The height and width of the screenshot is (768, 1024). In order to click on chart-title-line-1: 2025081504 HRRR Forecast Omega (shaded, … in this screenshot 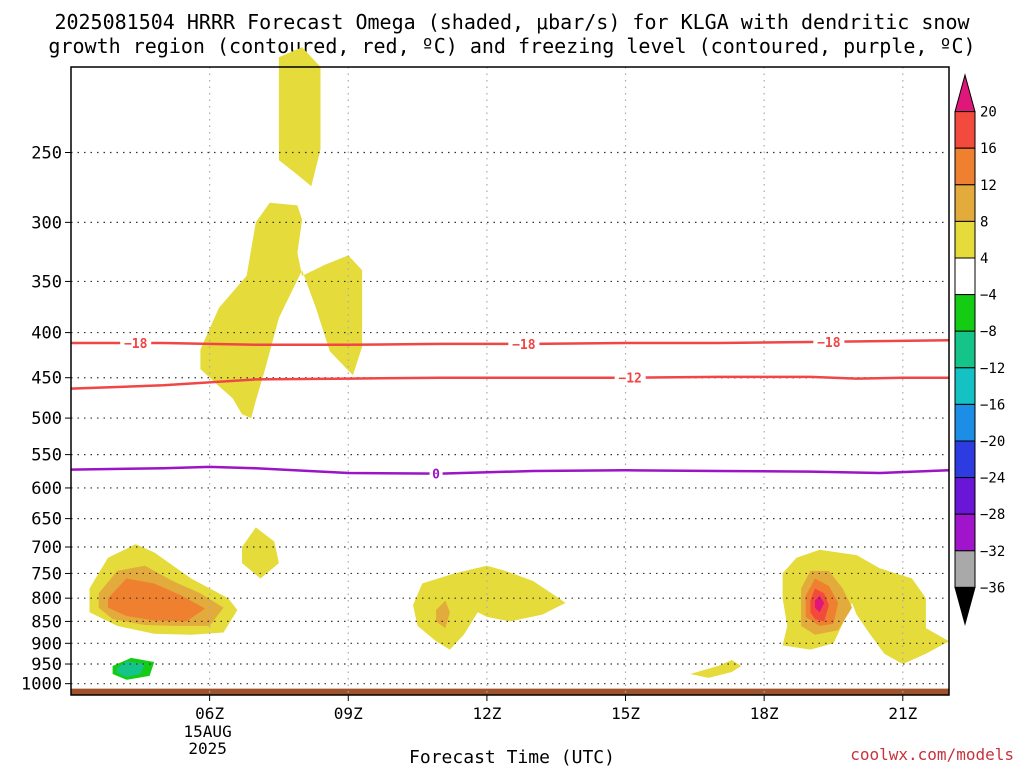, I will do `click(512, 22)`.